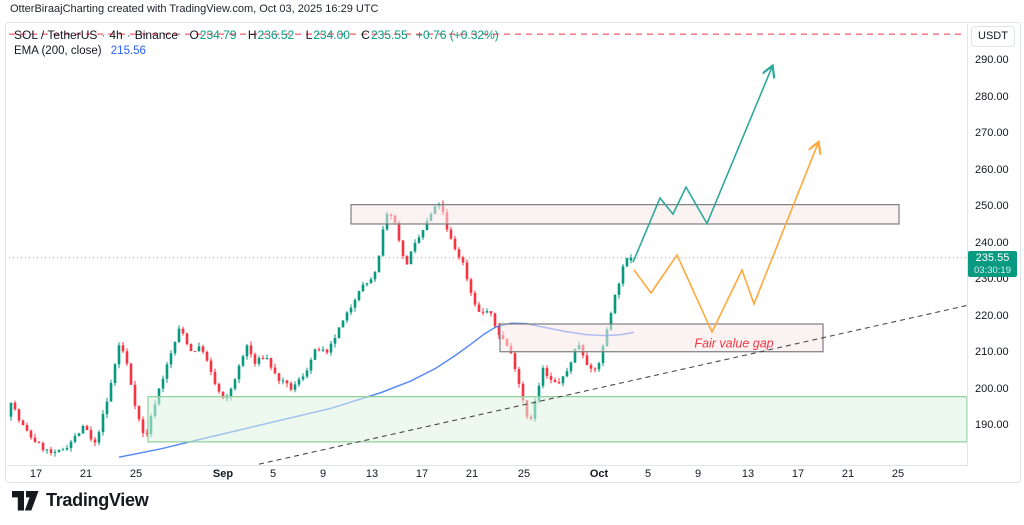  What do you see at coordinates (56, 35) in the screenshot?
I see `symbol-title: SOL / TetherUS` at bounding box center [56, 35].